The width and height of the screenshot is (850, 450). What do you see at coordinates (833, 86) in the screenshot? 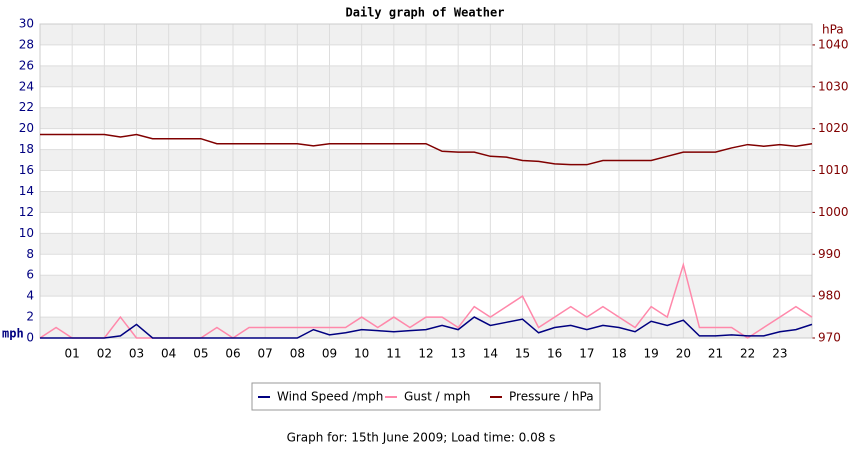
I see `y2-tick-label: 1030` at bounding box center [833, 86].